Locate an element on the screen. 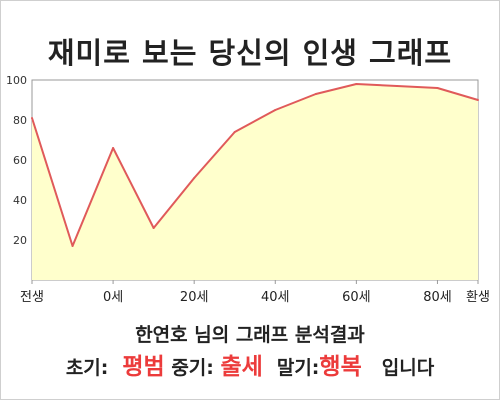  y-axis: 20 40 60 80 100 is located at coordinates (16, 160).